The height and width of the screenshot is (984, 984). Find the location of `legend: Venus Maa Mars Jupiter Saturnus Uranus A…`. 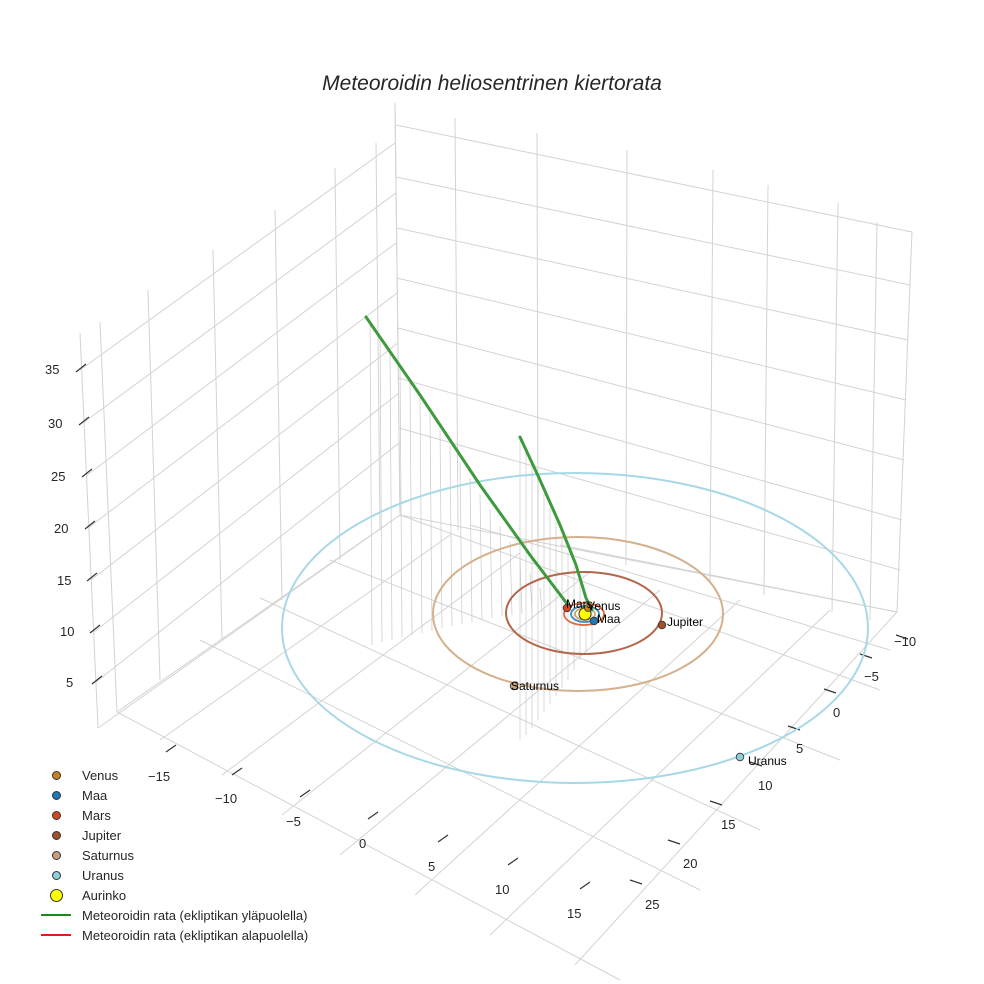

legend: Venus Maa Mars Jupiter Saturnus Uranus A… is located at coordinates (172, 855).